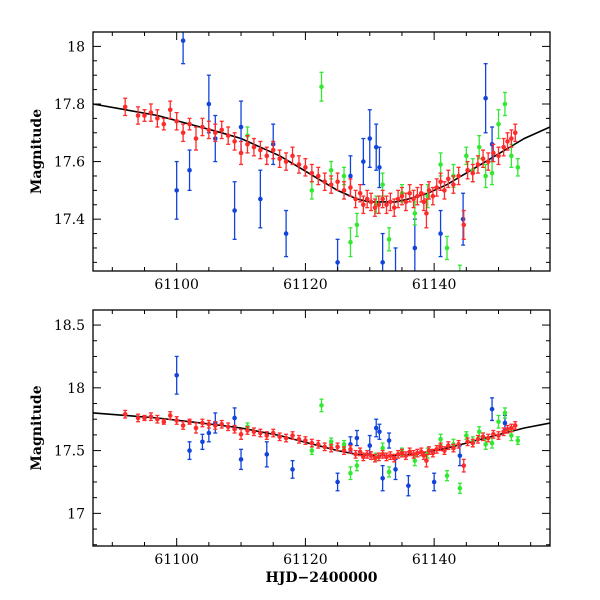  Describe the element at coordinates (76, 47) in the screenshot. I see `y-tick-label: 18` at that location.